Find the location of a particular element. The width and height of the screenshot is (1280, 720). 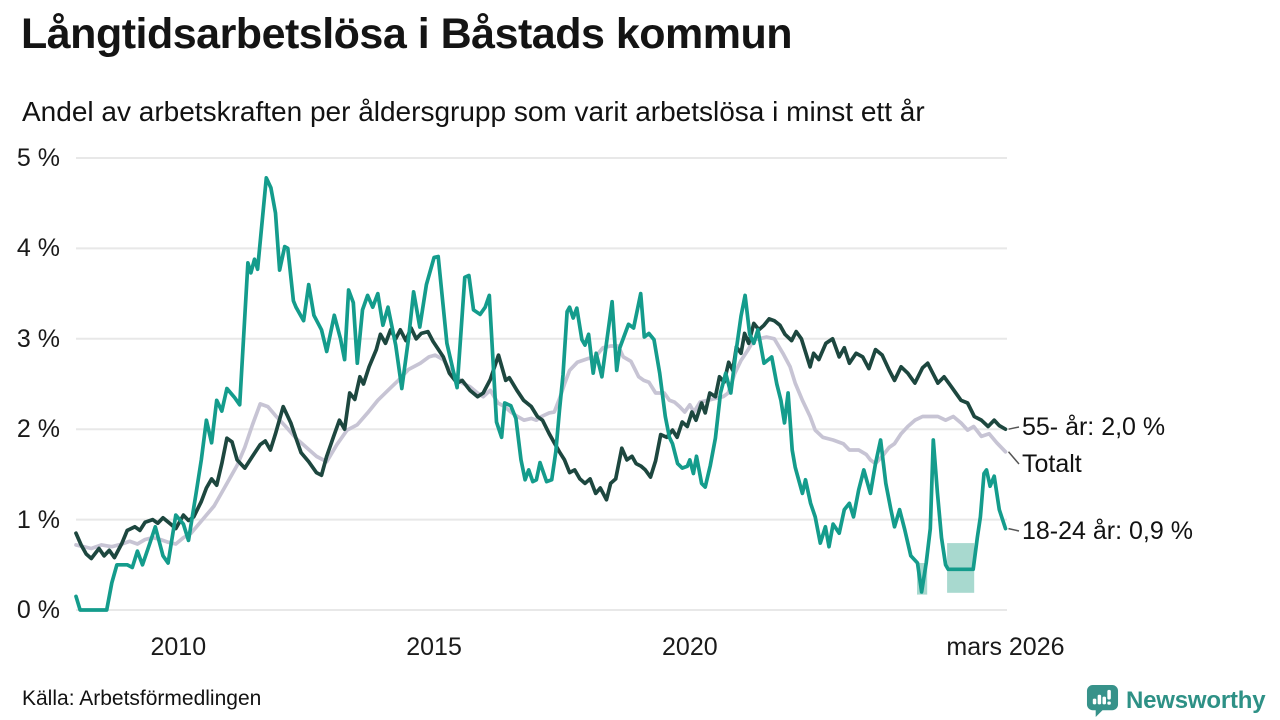

y-axis-label: 0 % is located at coordinates (38, 610).